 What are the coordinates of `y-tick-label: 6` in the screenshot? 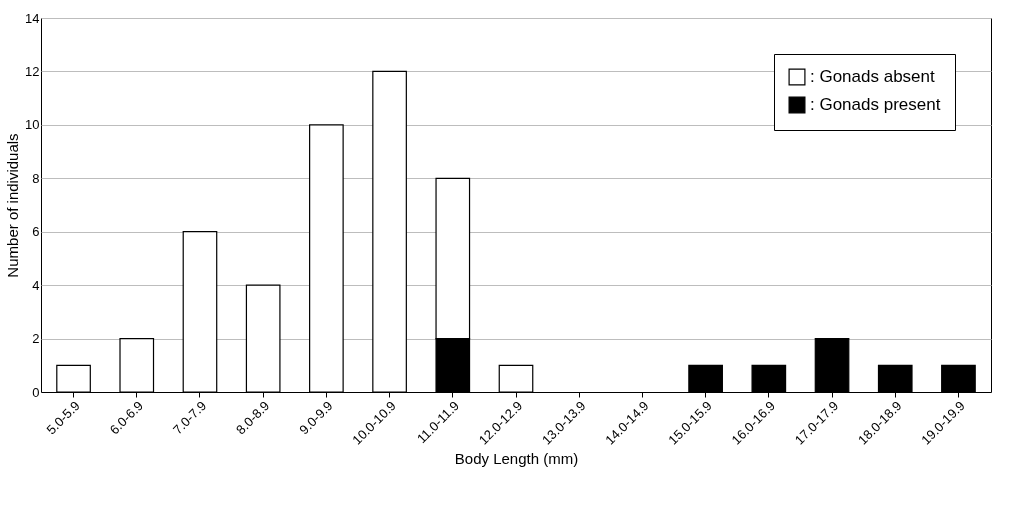 It's located at (36, 232).